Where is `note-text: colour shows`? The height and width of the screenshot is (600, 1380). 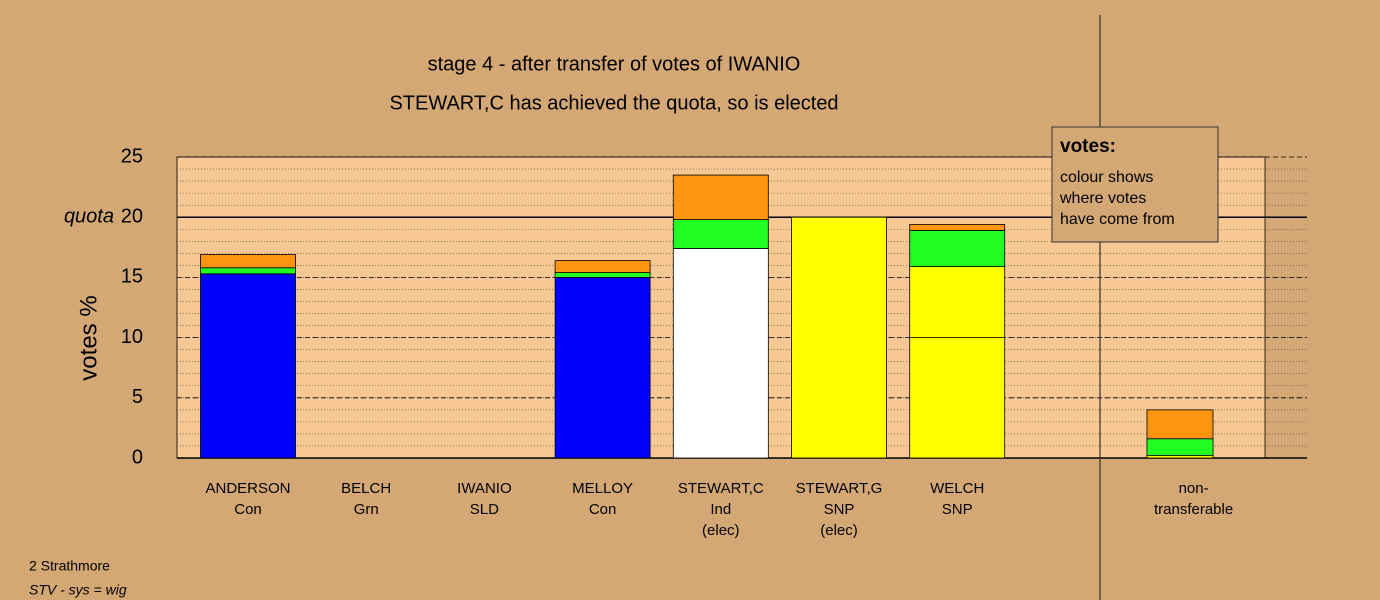
note-text: colour shows is located at coordinates (1106, 177).